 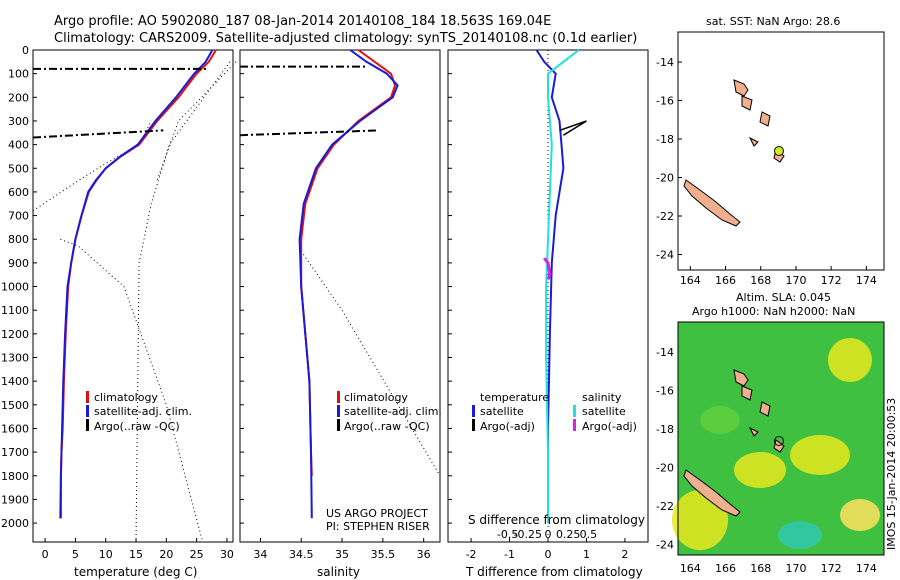 I want to click on salinity-xtick-label: 35, so click(x=342, y=554).